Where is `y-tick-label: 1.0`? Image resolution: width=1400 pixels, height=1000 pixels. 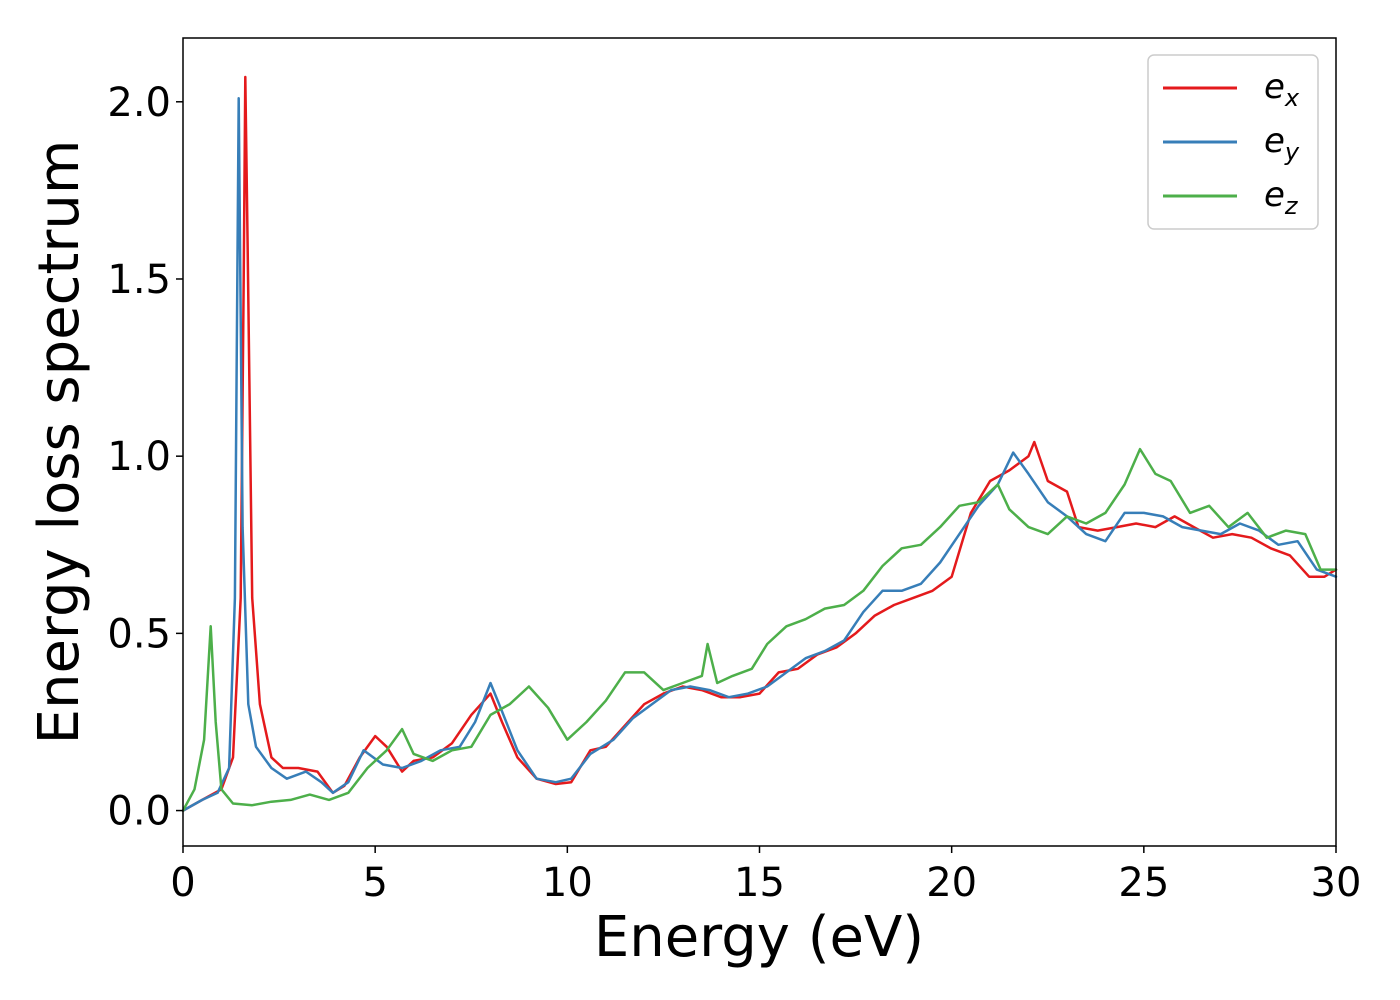 y-tick-label: 1.0 is located at coordinates (139, 457).